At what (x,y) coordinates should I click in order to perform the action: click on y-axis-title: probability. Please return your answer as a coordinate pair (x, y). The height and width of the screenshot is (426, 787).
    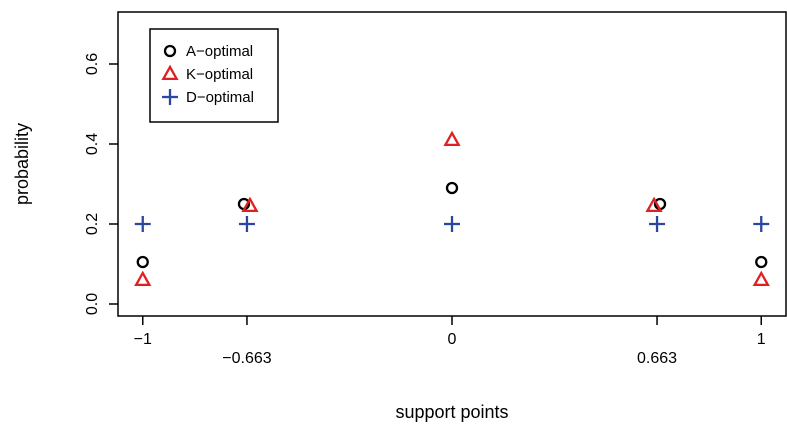
    Looking at the image, I should click on (22, 164).